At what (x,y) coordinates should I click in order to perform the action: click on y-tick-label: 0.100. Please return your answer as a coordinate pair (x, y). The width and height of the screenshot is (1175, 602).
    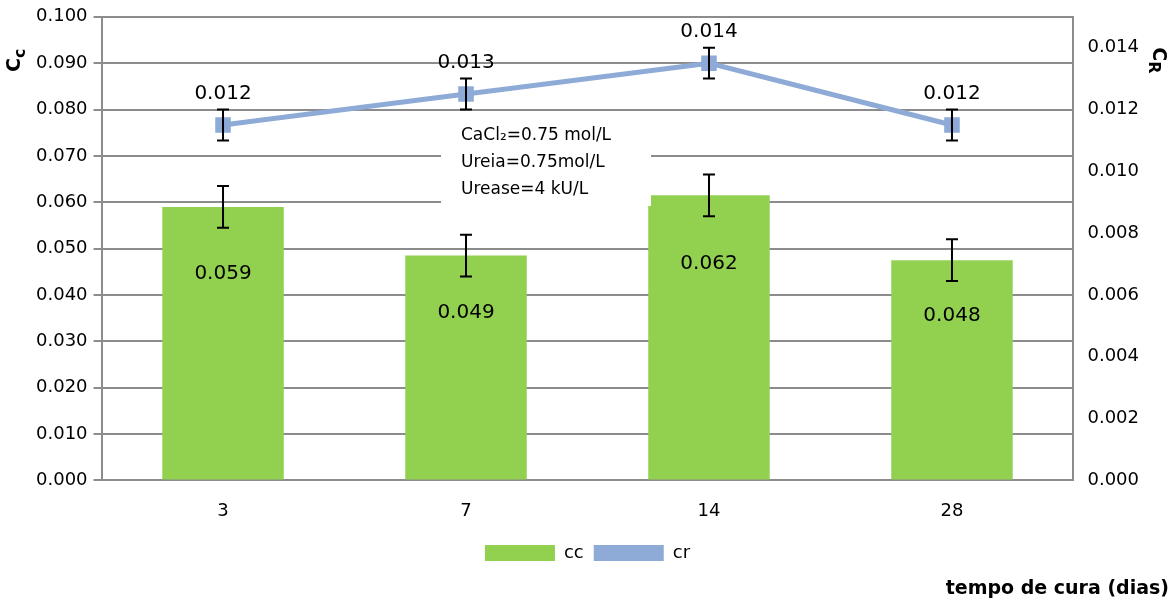
    Looking at the image, I should click on (62, 15).